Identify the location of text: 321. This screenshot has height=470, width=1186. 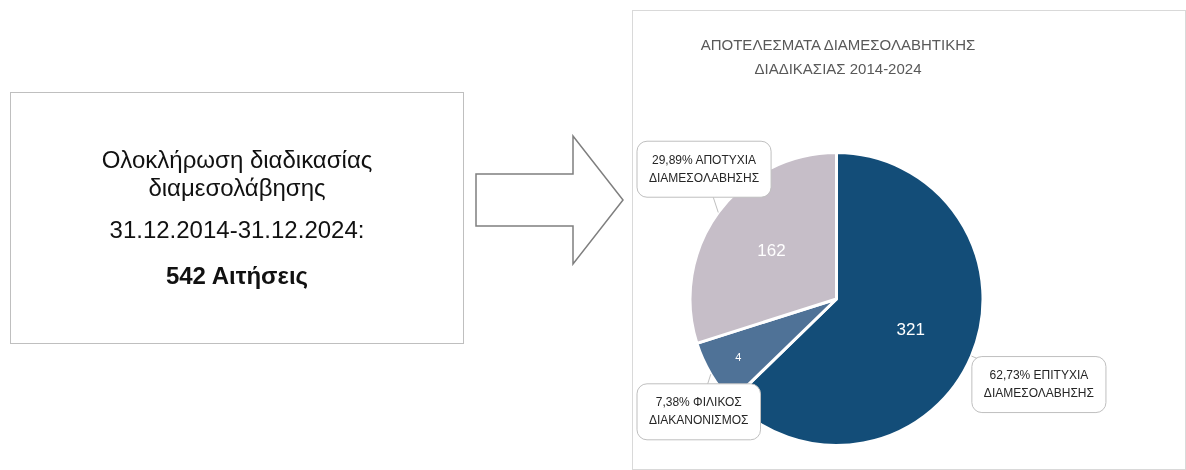
(910, 330).